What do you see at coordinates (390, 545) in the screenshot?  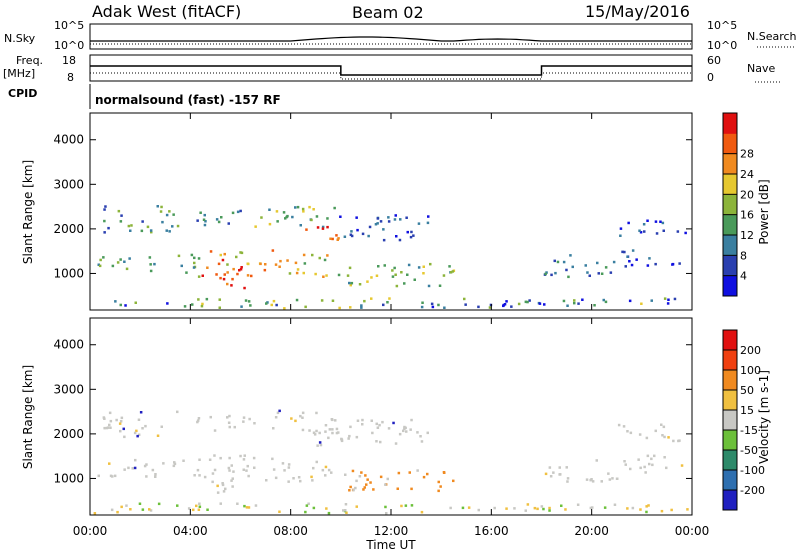 I see `xaxis-label: Time UT` at bounding box center [390, 545].